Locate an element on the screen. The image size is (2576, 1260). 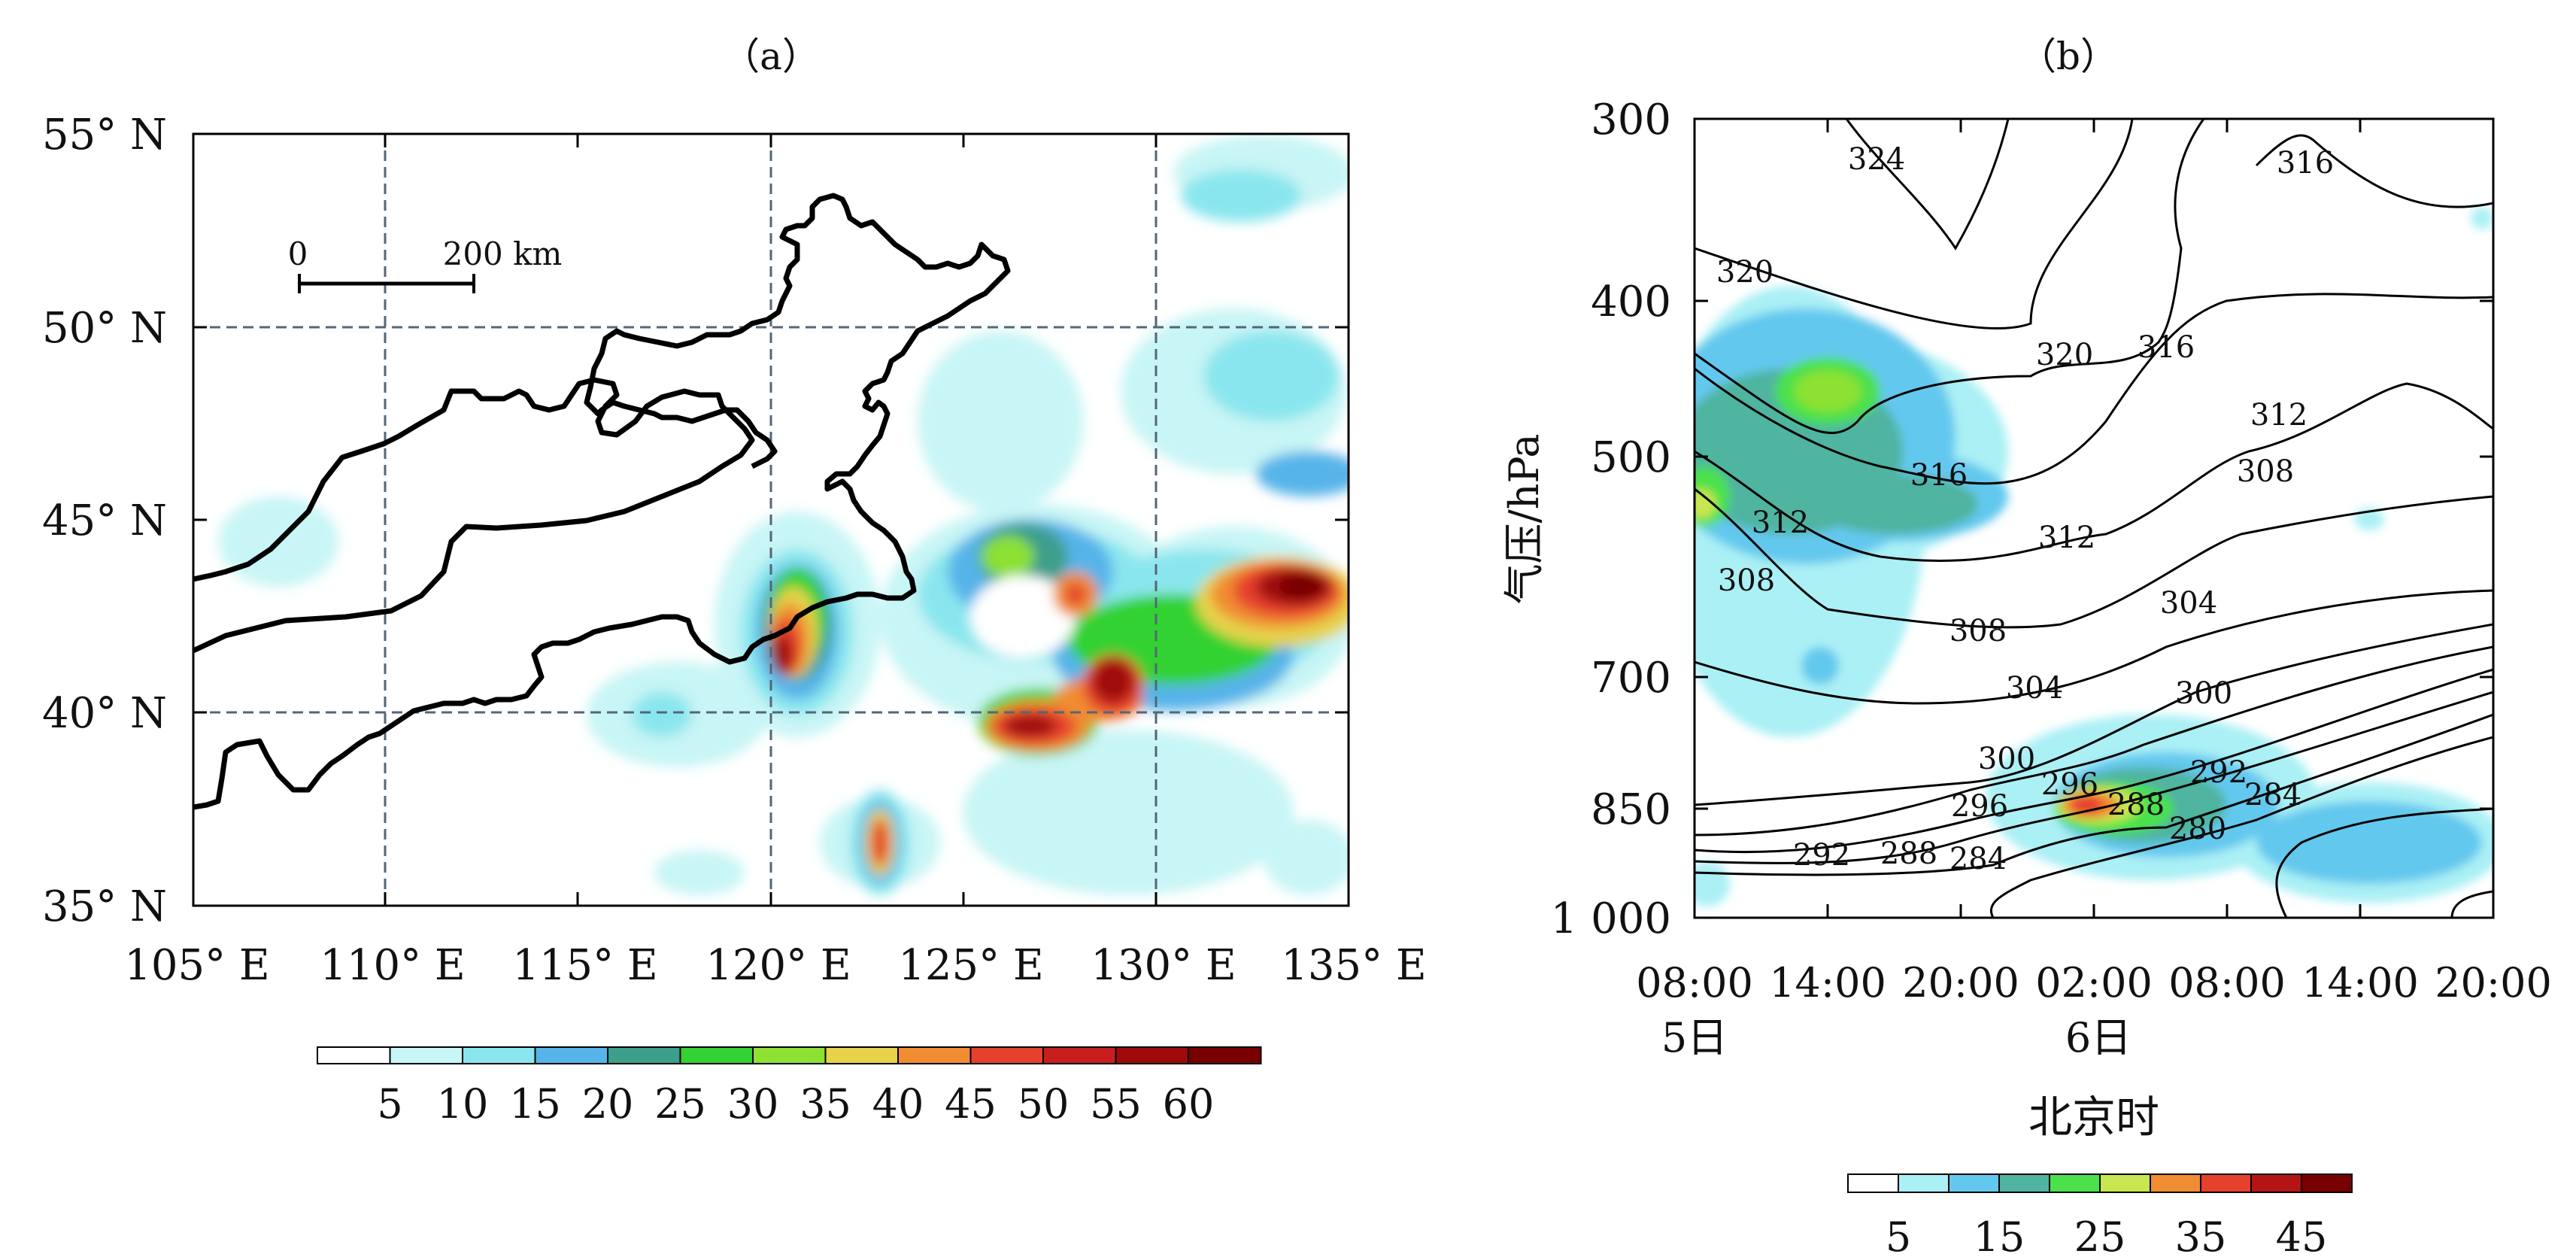
colorbar-label: 10 is located at coordinates (463, 1104).